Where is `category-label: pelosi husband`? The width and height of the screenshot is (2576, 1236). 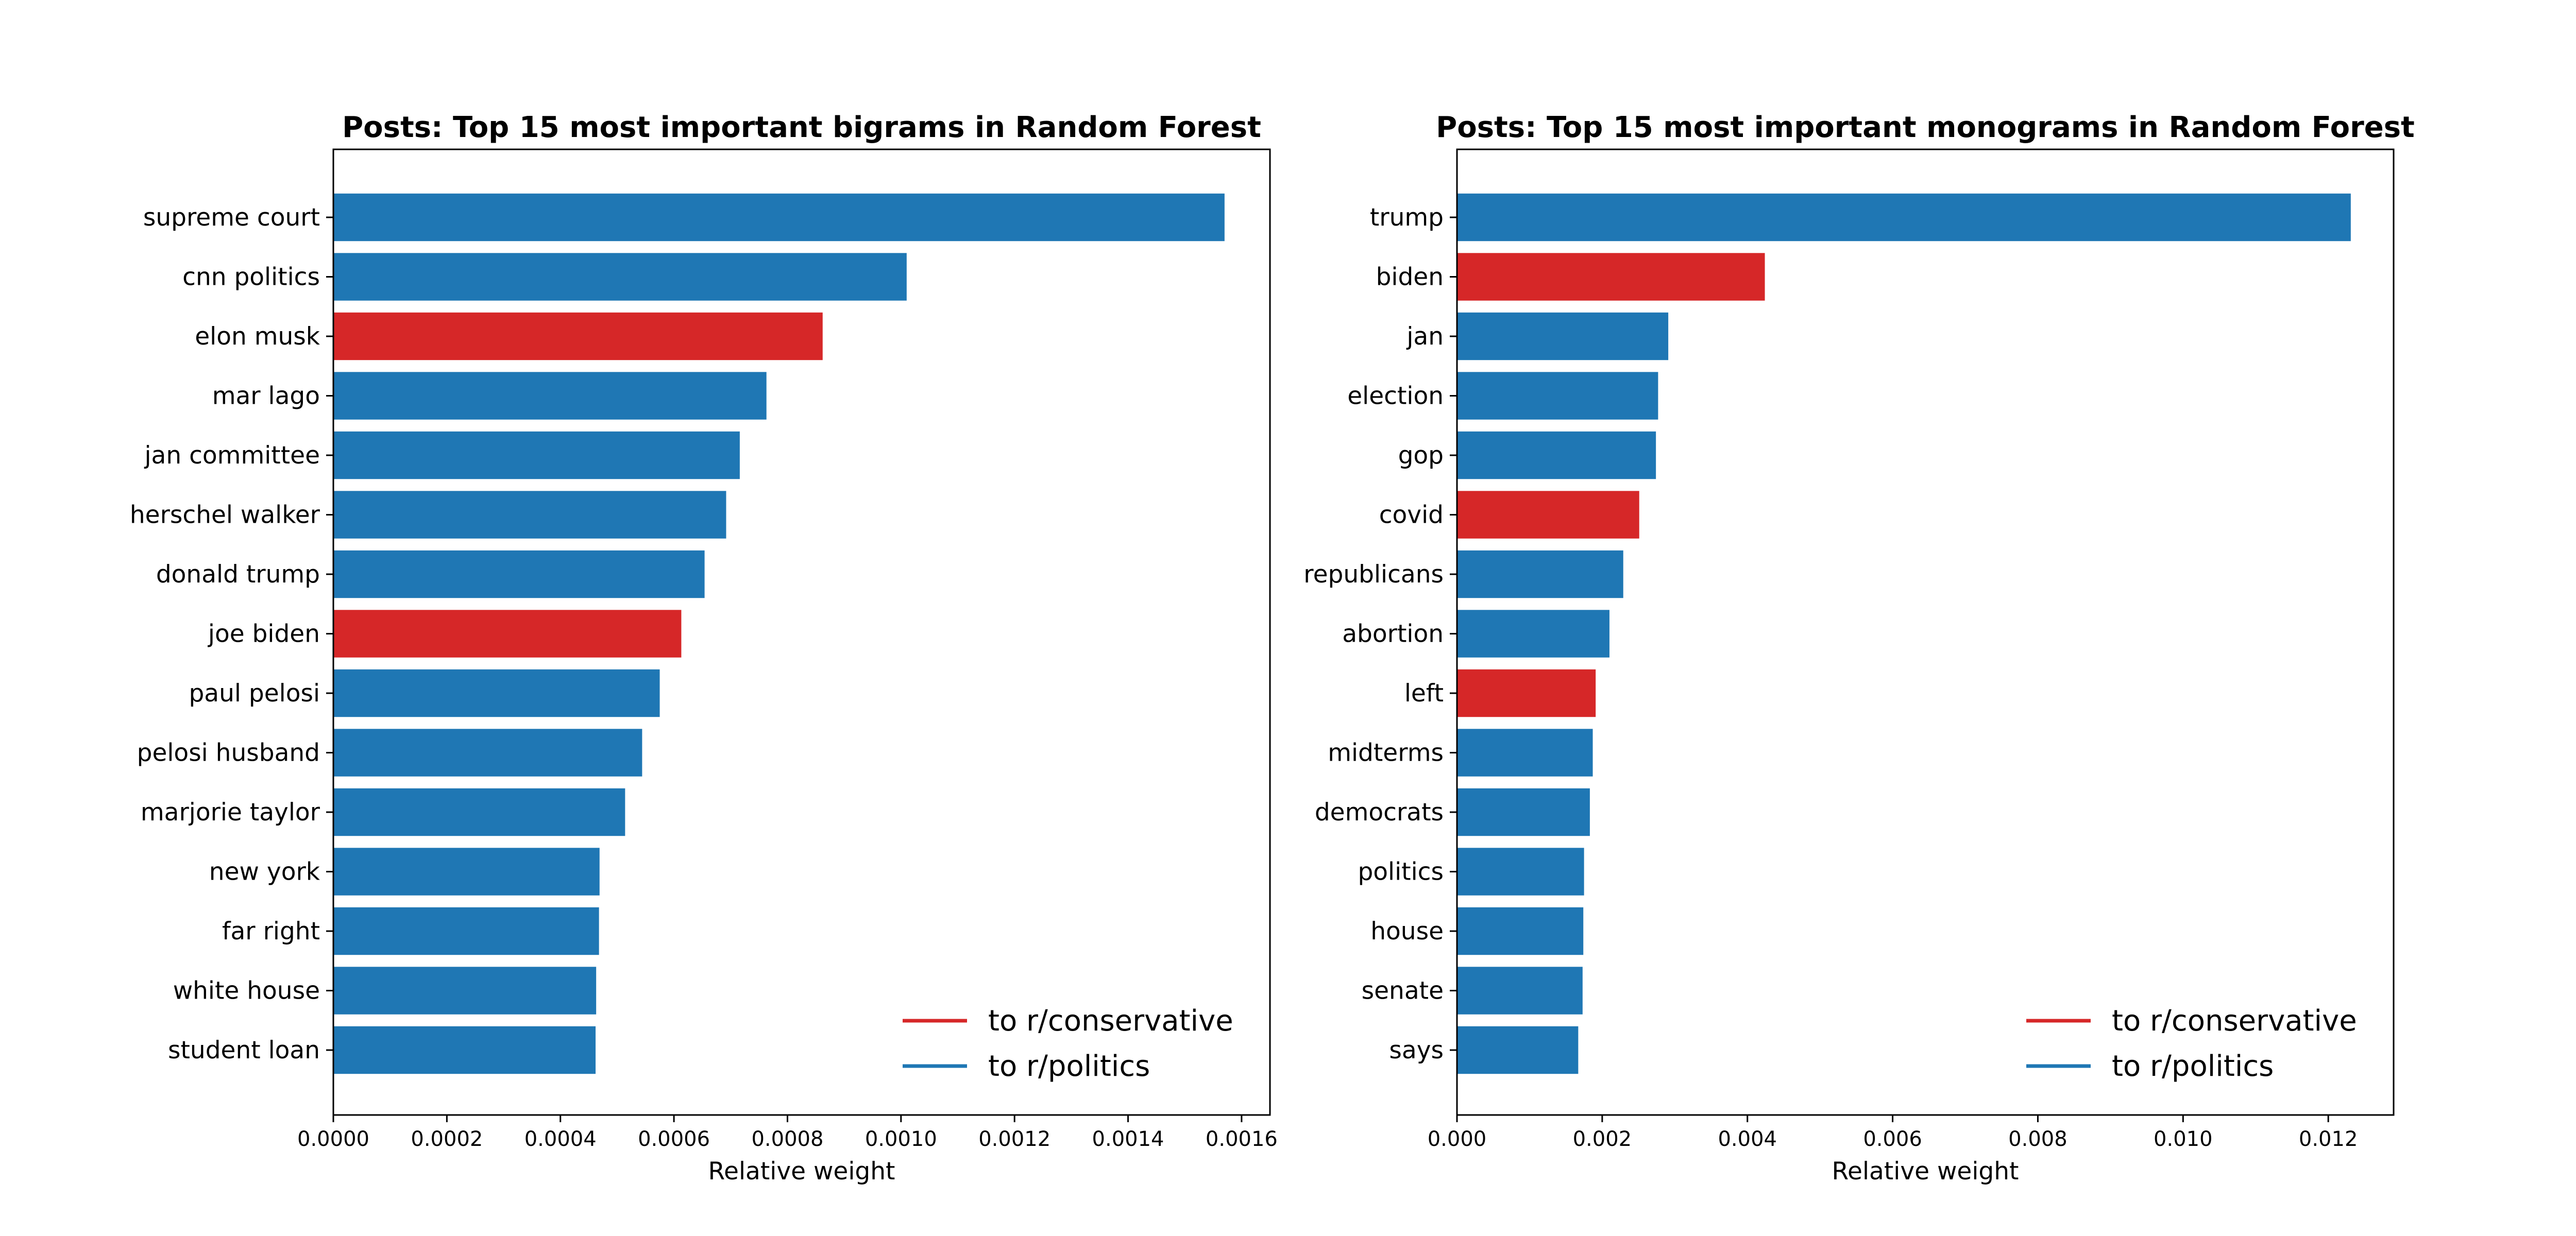 category-label: pelosi husband is located at coordinates (228, 753).